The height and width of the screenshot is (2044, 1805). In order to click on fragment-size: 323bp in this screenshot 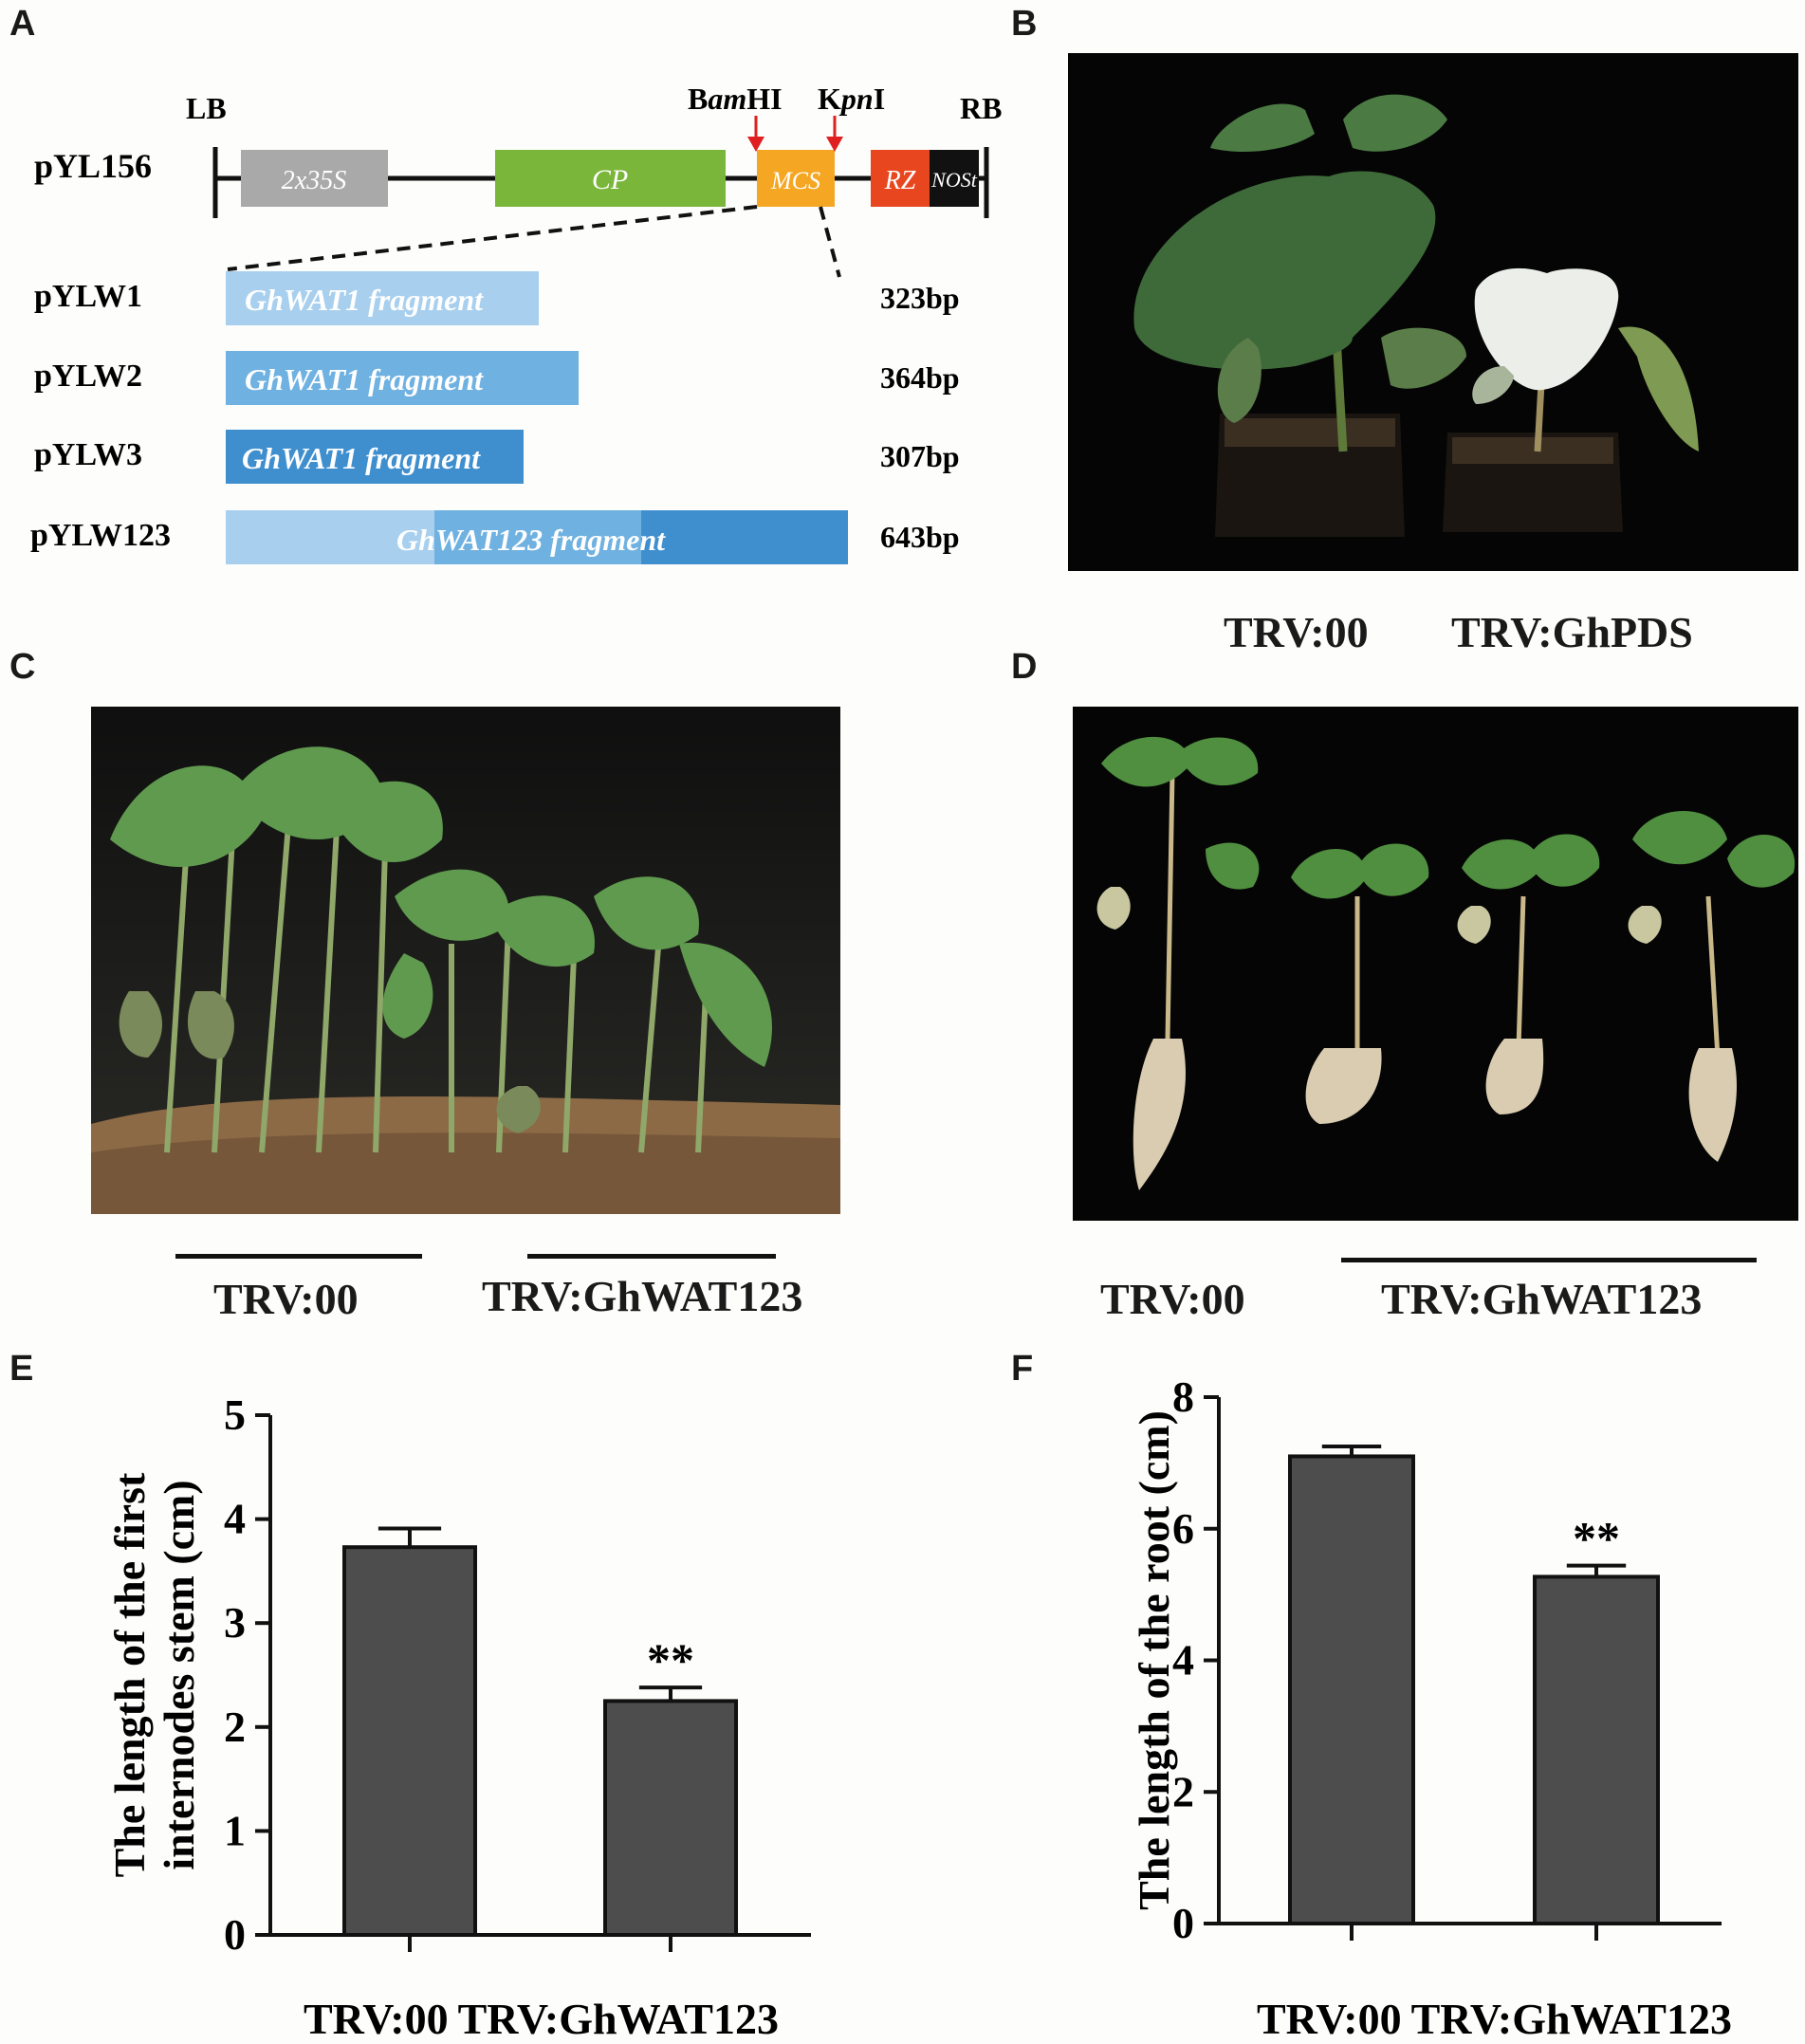, I will do `click(920, 298)`.